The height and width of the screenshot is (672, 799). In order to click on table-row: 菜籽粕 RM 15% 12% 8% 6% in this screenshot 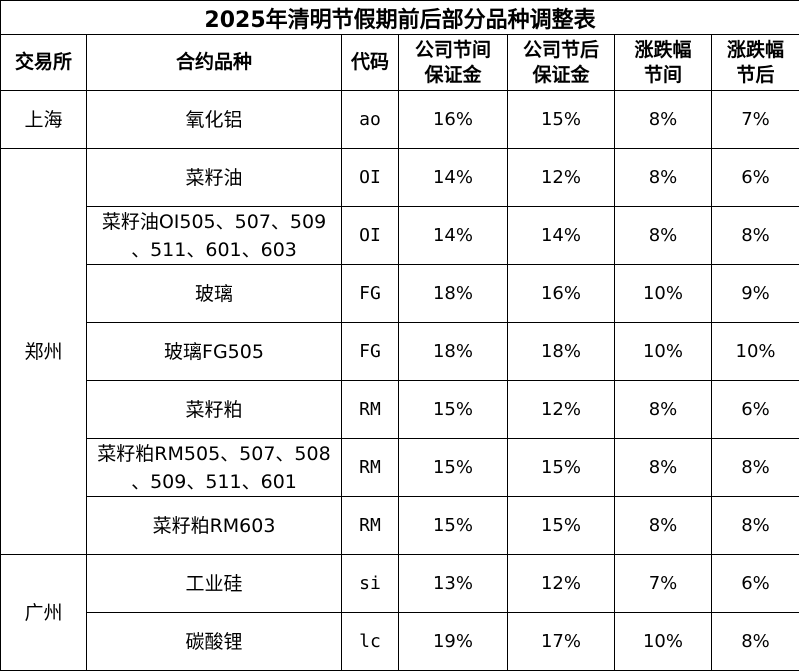, I will do `click(400, 409)`.